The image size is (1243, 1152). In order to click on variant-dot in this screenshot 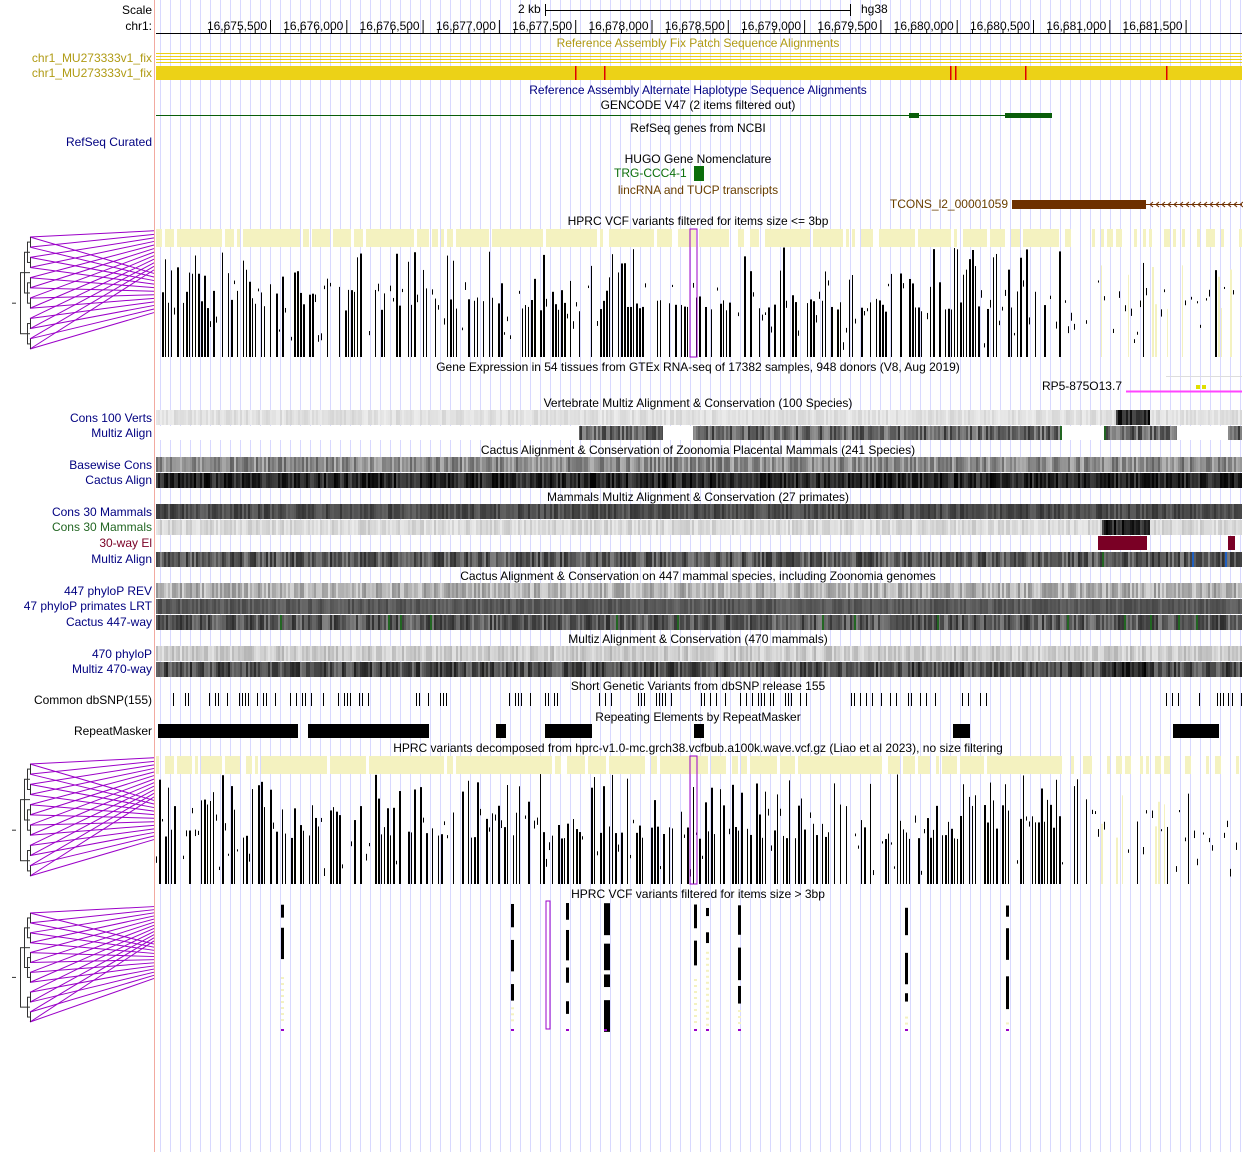, I will do `click(1068, 330)`.